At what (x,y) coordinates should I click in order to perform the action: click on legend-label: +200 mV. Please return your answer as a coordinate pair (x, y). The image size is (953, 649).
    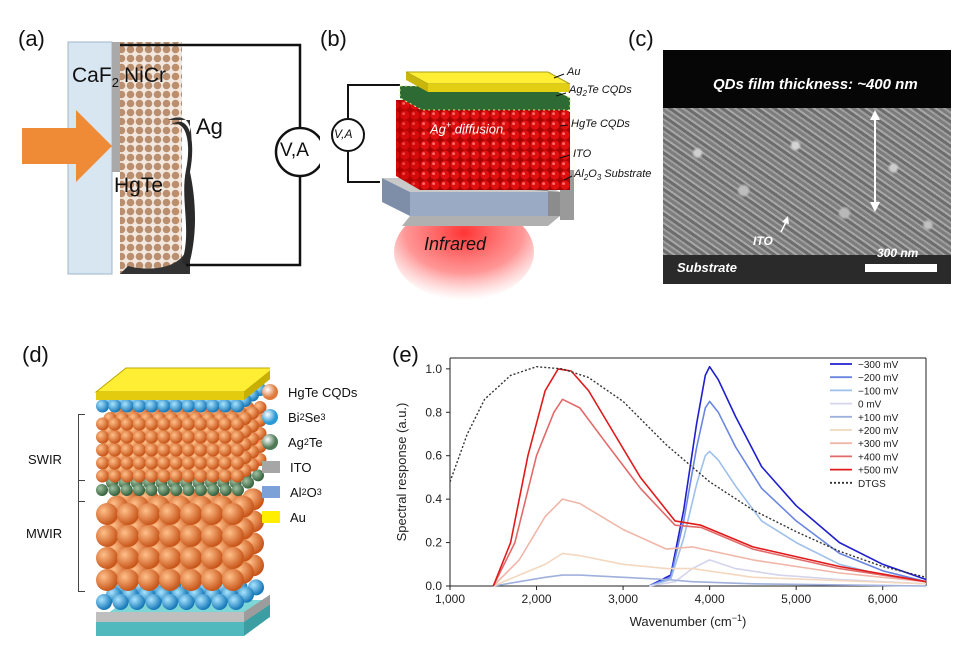
    Looking at the image, I should click on (878, 431).